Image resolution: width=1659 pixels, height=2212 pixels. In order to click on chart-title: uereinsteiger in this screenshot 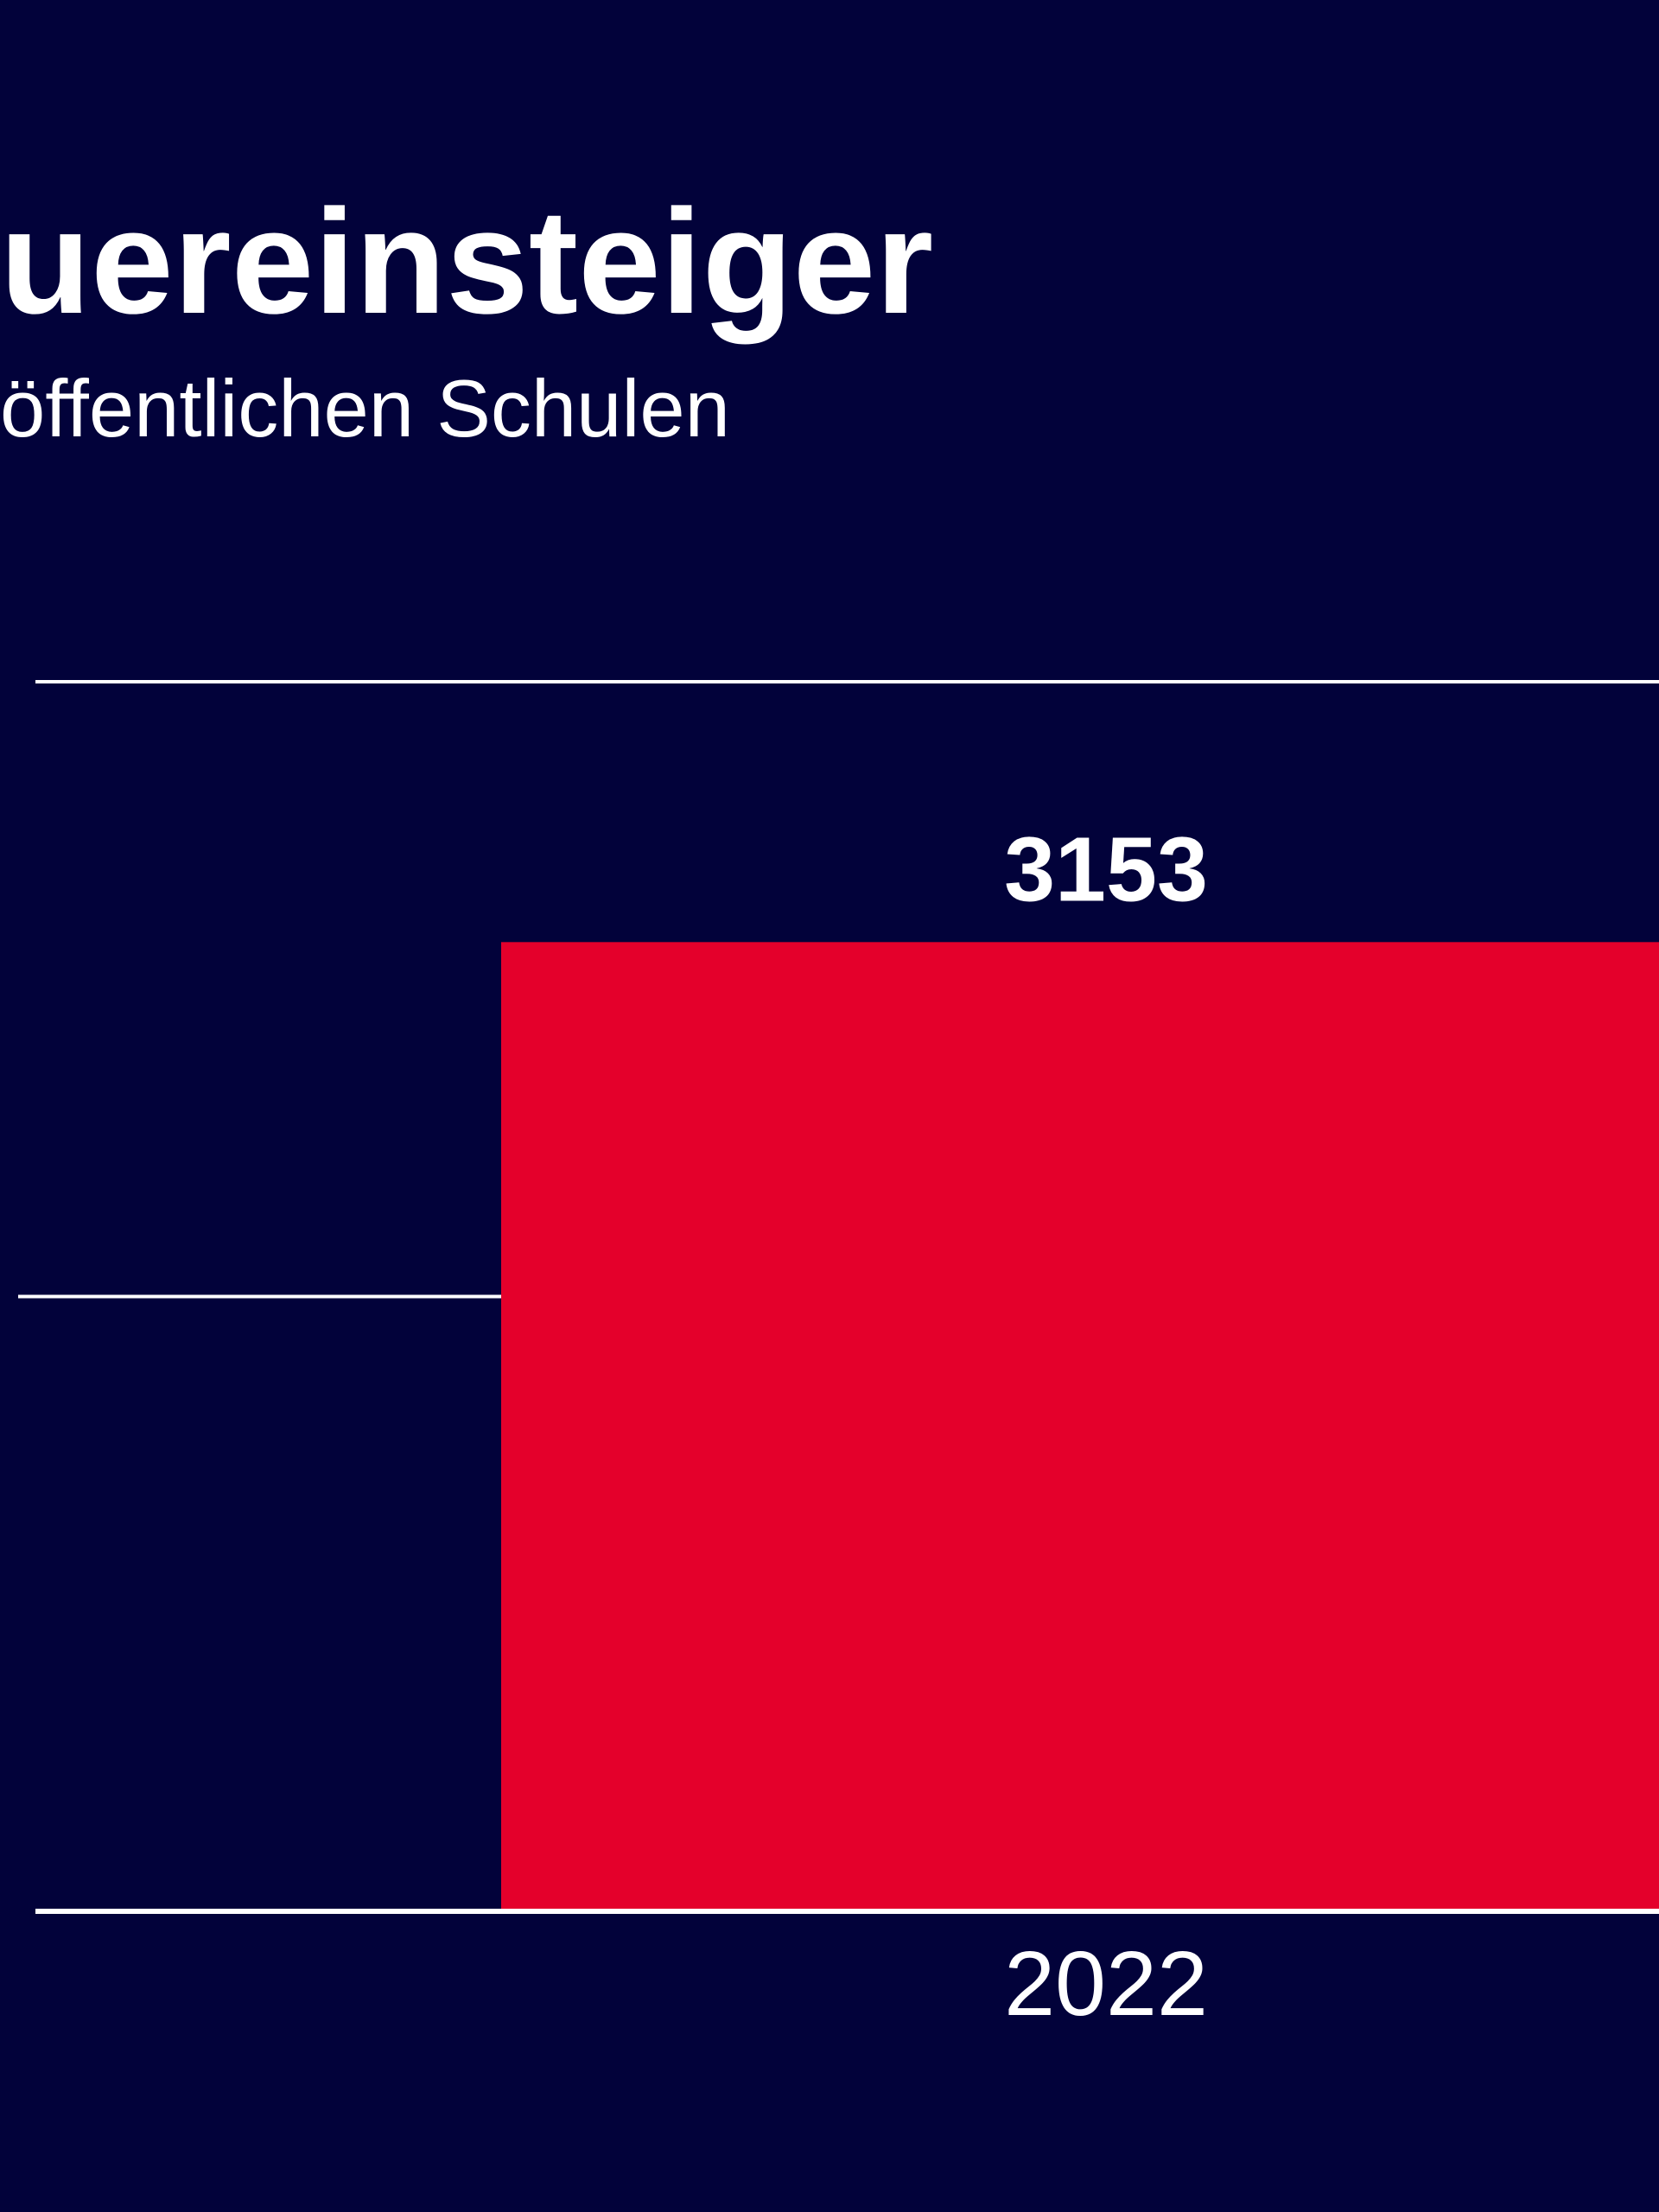, I will do `click(466, 262)`.